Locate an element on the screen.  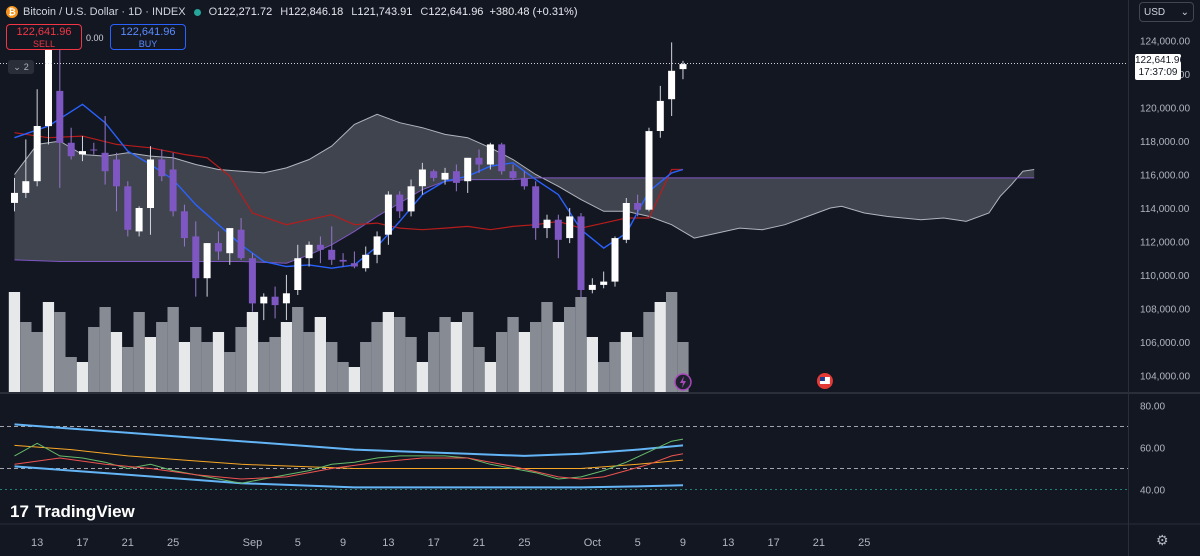
sell-button: 122,641.96 SELL is located at coordinates (44, 37).